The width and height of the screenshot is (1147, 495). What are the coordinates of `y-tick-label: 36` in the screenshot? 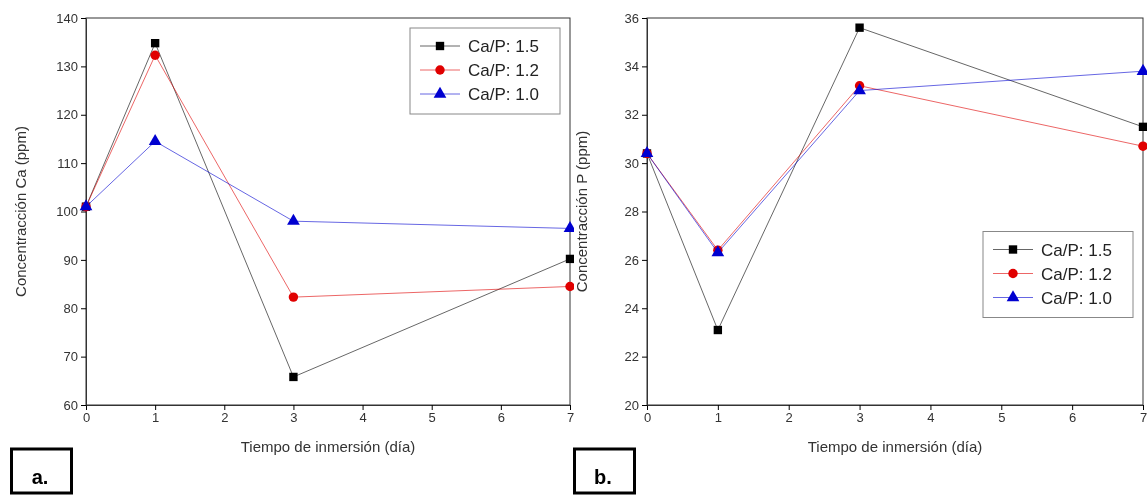 It's located at (631, 18).